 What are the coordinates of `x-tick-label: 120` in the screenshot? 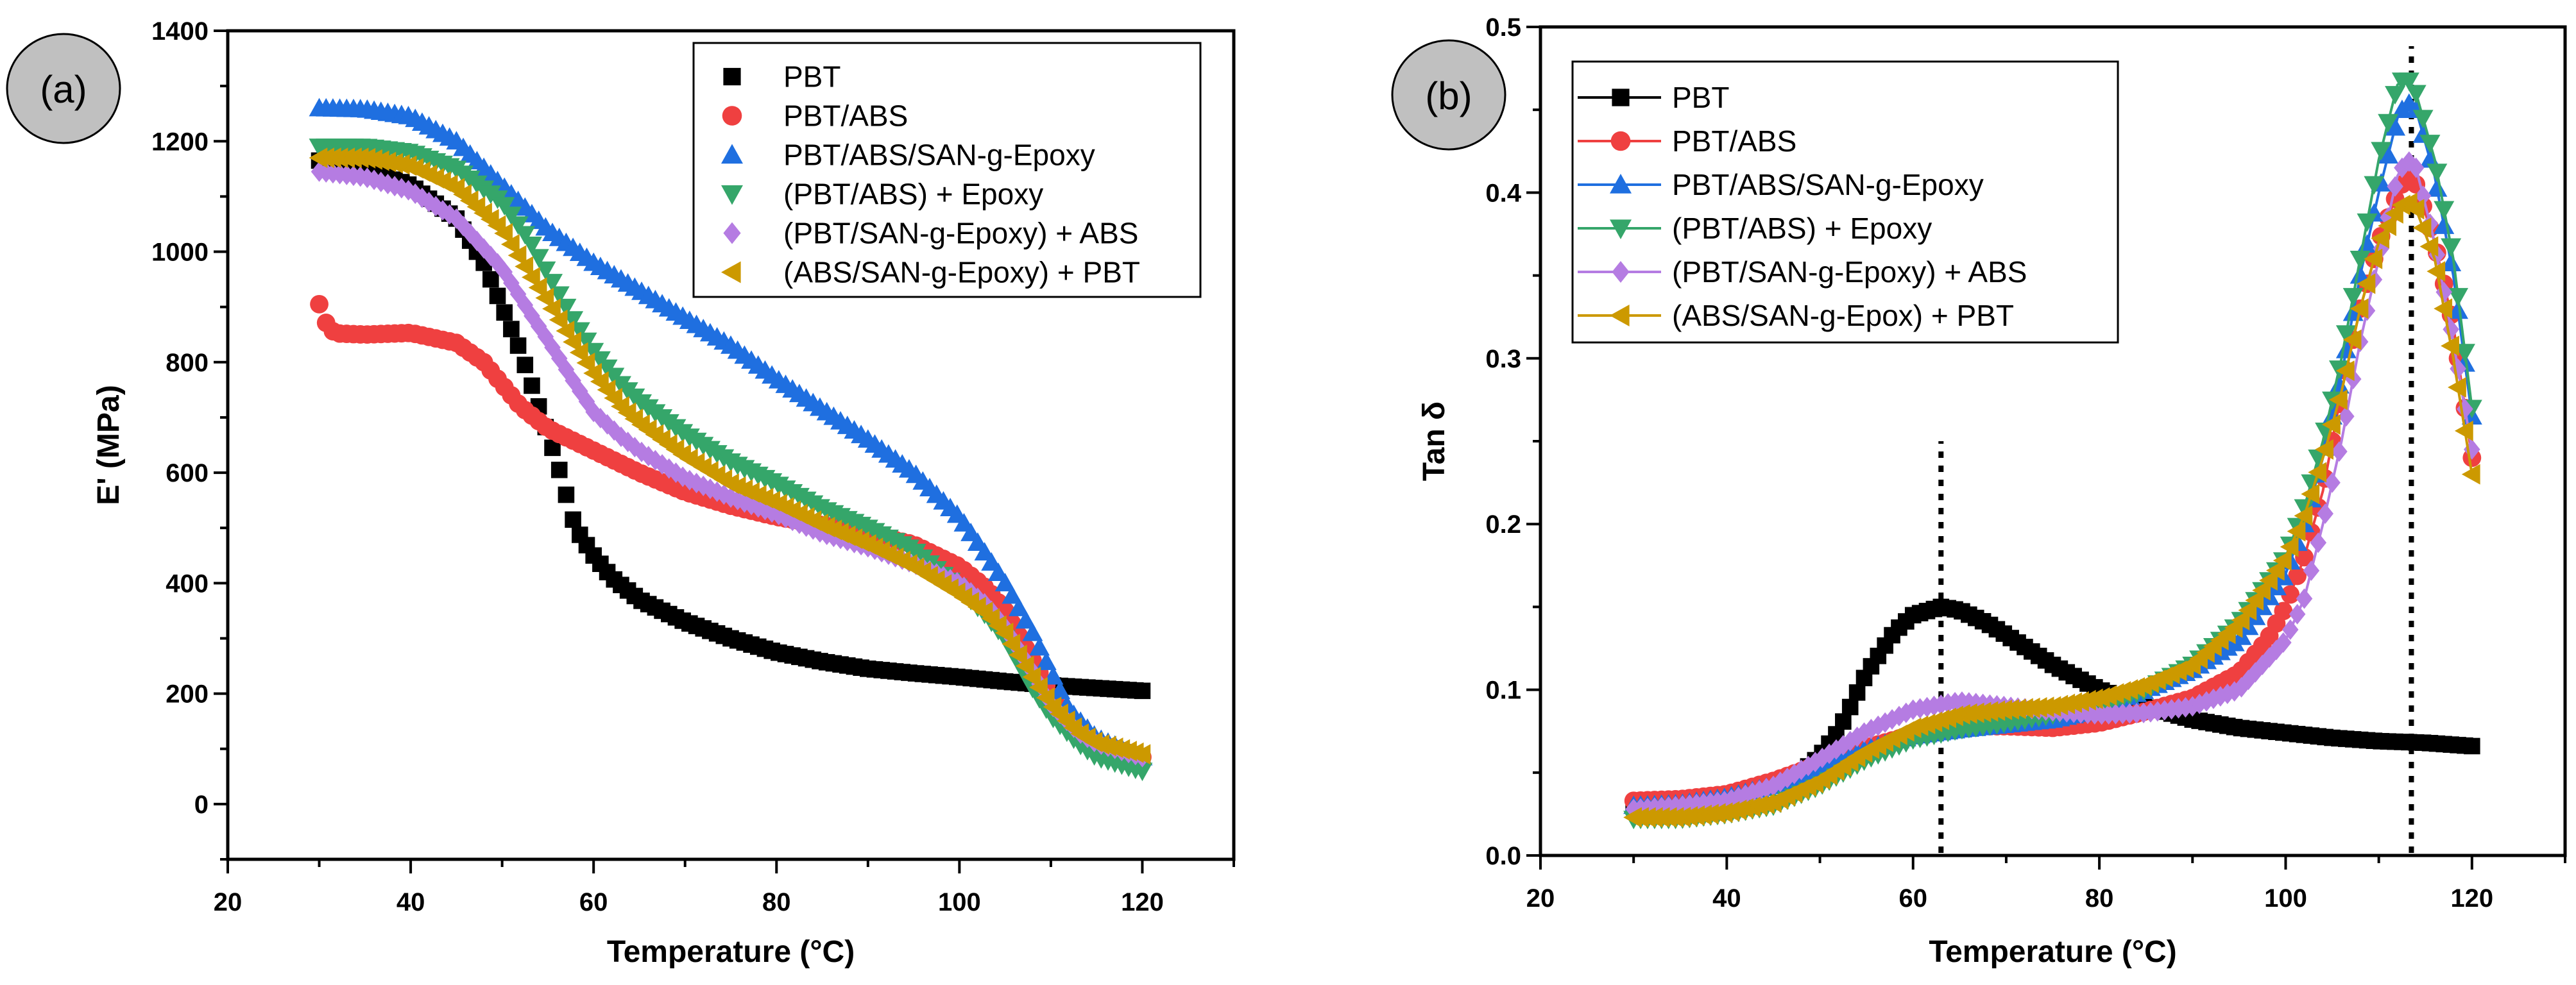 It's located at (1142, 902).